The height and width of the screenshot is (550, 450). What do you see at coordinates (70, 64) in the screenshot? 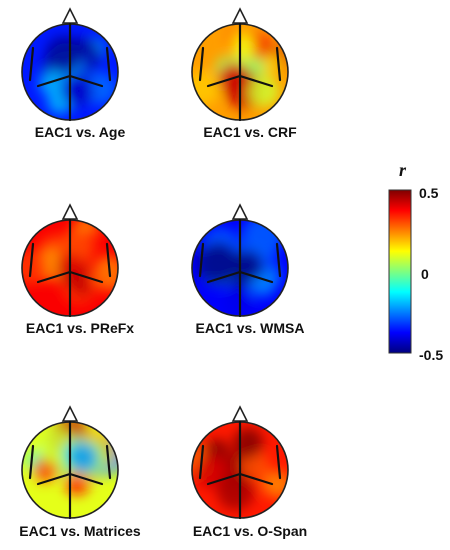
I see `head-map-age` at bounding box center [70, 64].